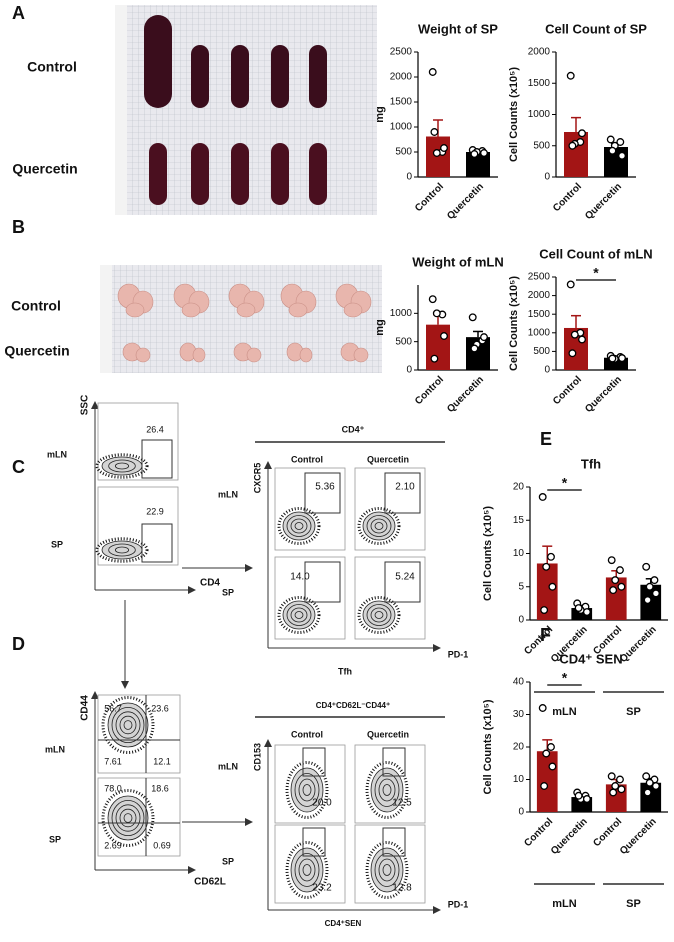  I want to click on label: 23.2, so click(322, 888).